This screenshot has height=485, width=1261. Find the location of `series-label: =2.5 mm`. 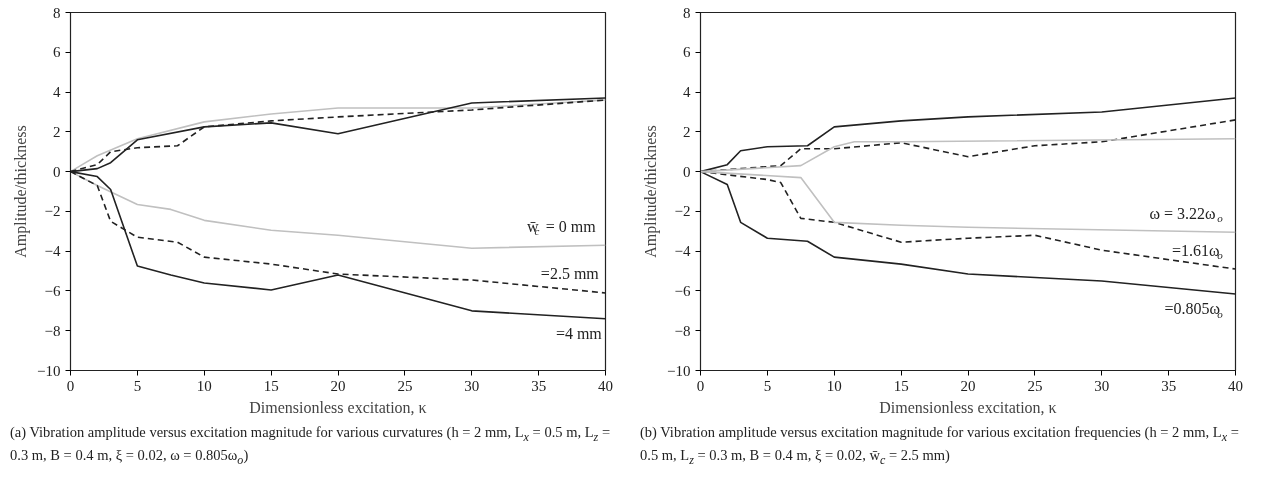

series-label: =2.5 mm is located at coordinates (570, 274).